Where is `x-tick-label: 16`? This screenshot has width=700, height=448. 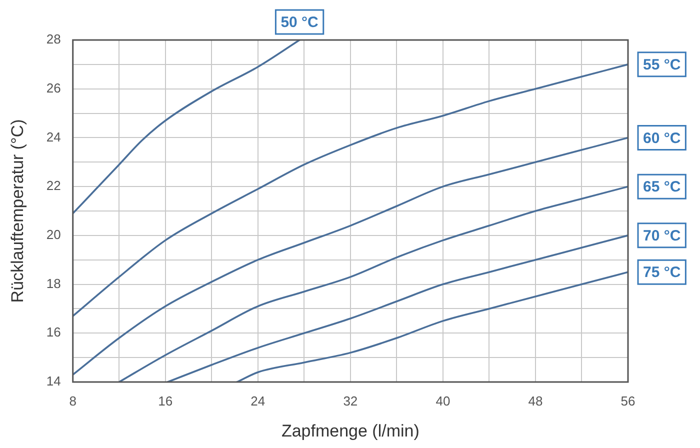
x-tick-label: 16 is located at coordinates (165, 400).